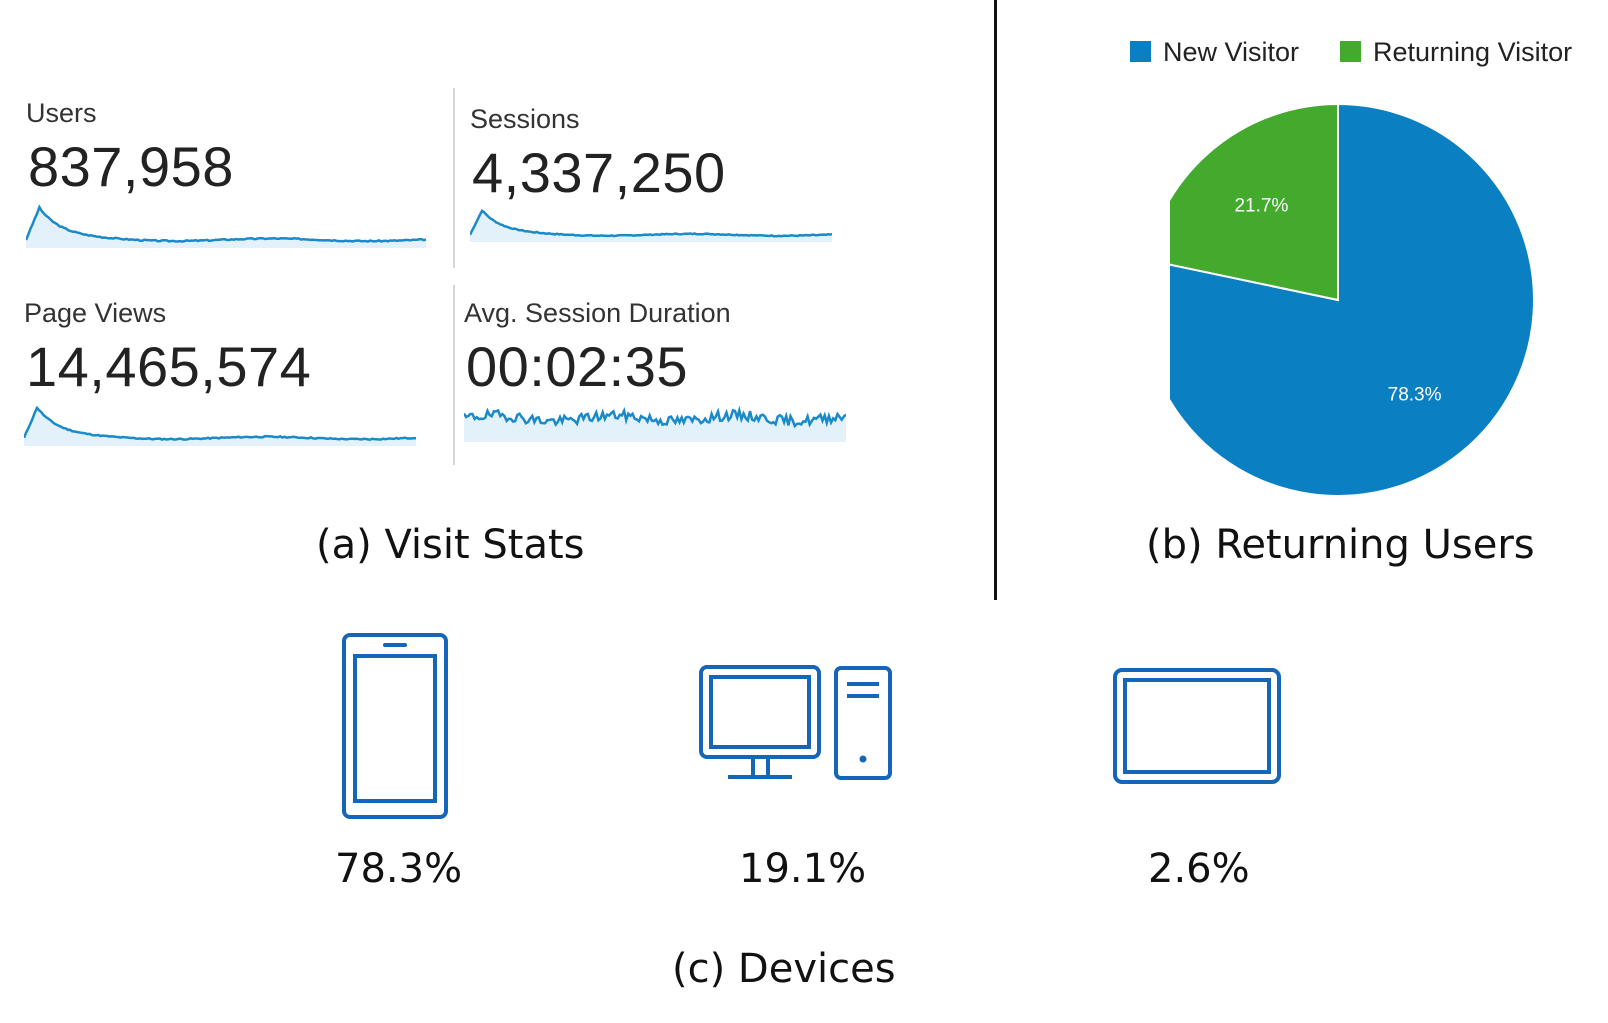  What do you see at coordinates (1473, 52) in the screenshot?
I see `legend-label-returning-visitor: Returning Visitor` at bounding box center [1473, 52].